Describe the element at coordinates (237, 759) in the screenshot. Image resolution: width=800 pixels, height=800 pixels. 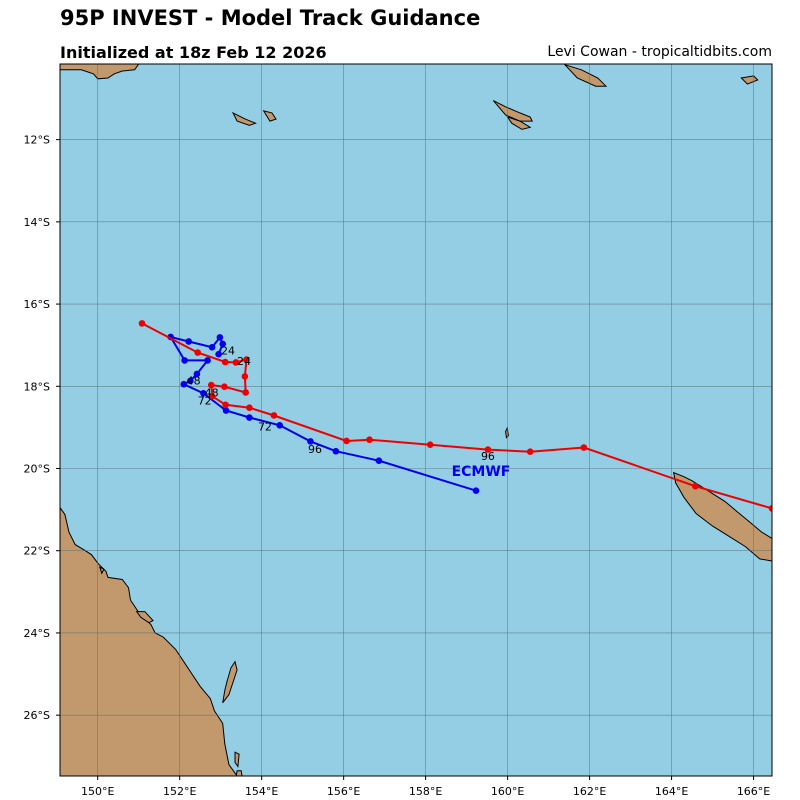
I see `moreton-island-land` at that location.